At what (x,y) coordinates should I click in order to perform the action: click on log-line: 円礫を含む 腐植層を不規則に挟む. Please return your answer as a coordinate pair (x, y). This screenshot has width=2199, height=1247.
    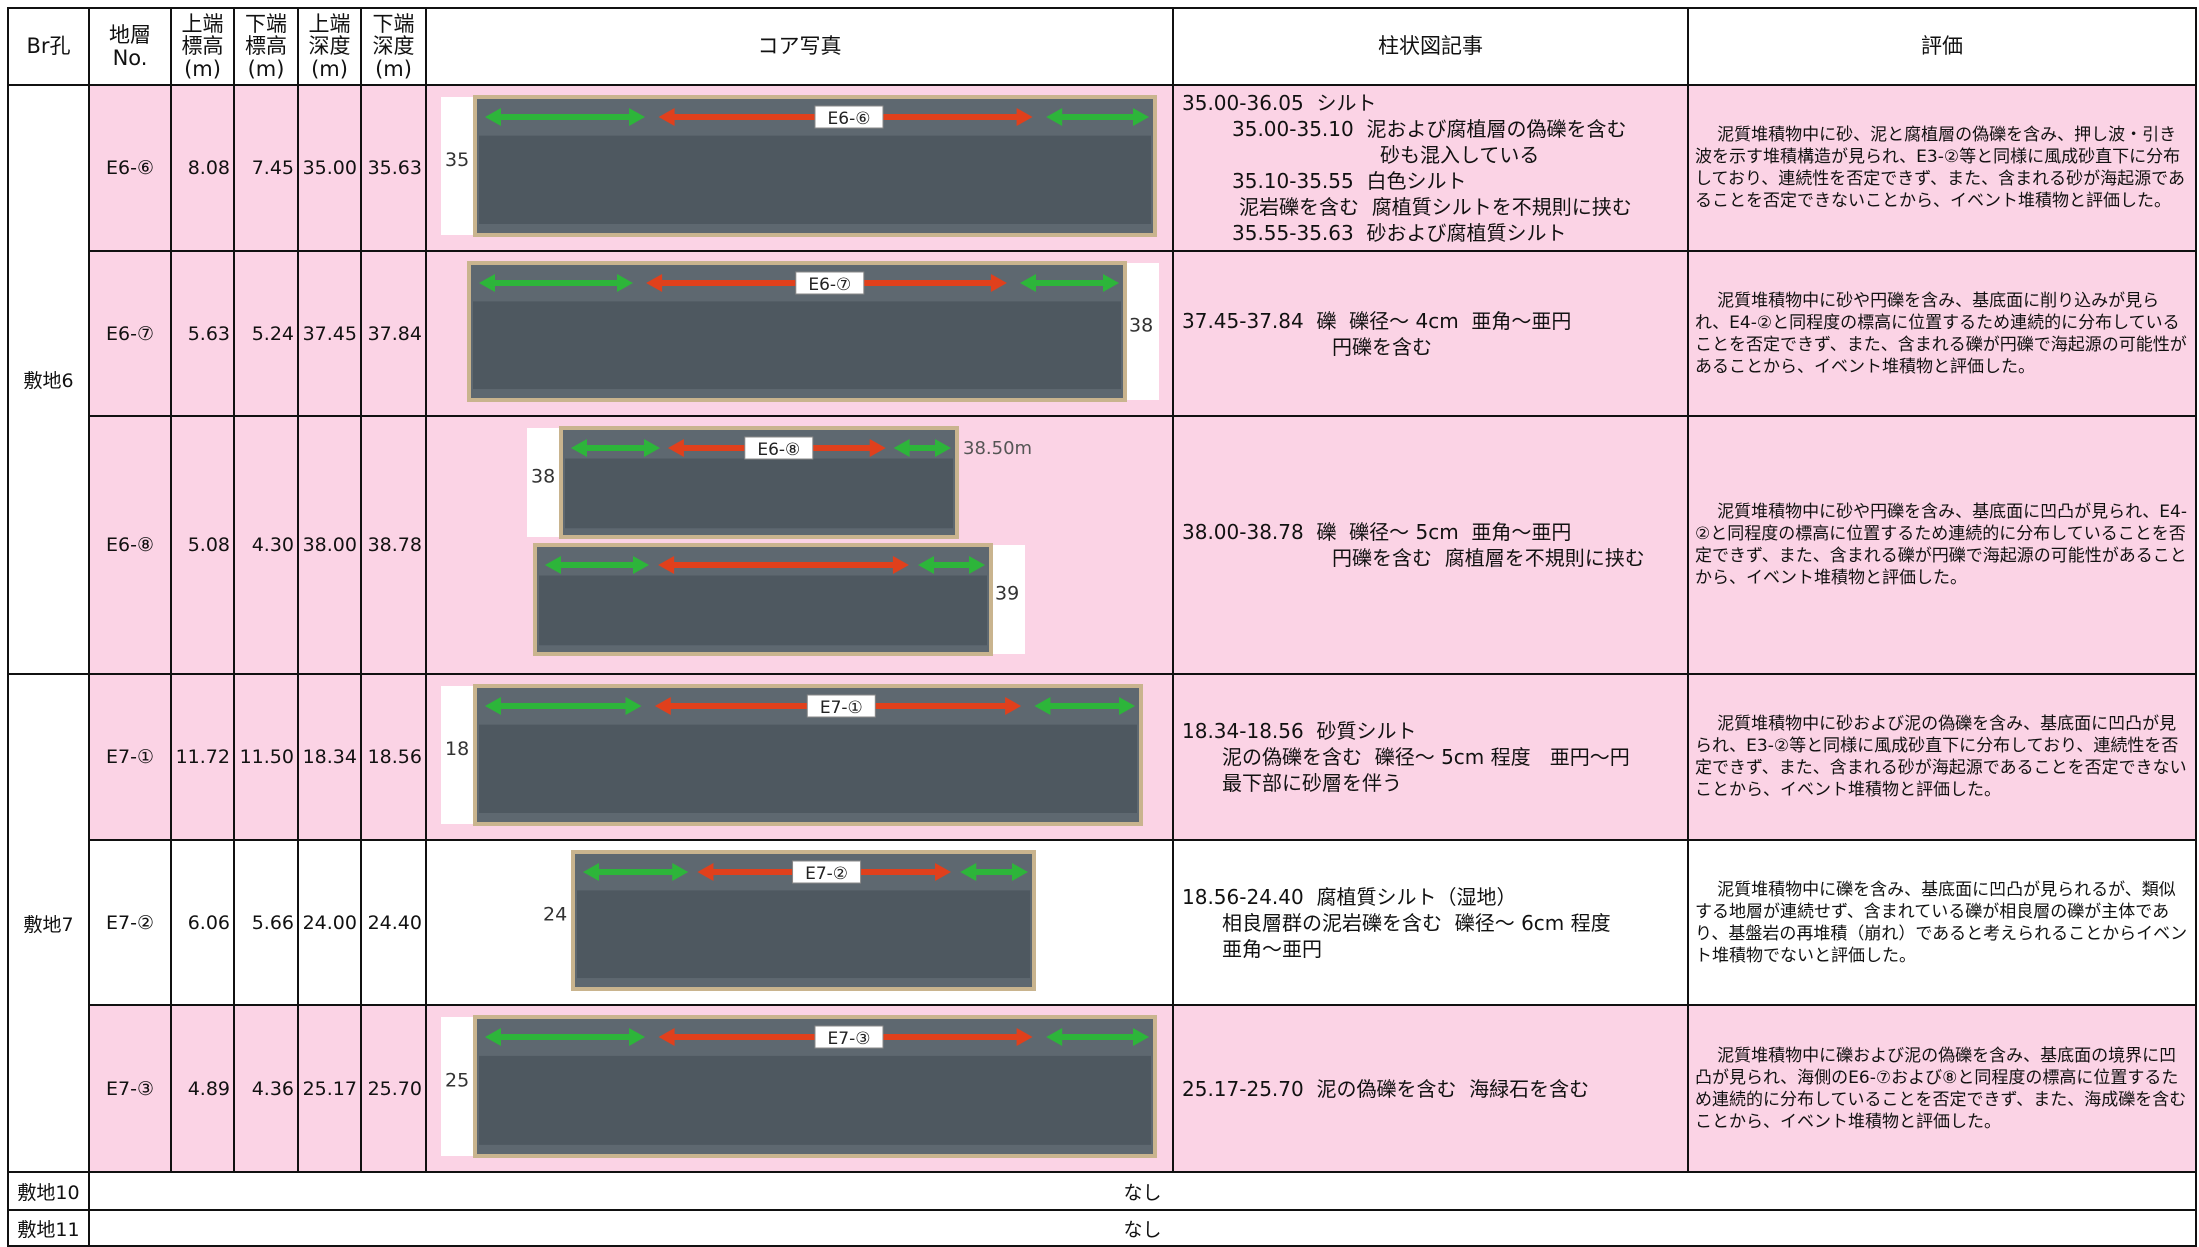
    Looking at the image, I should click on (1488, 558).